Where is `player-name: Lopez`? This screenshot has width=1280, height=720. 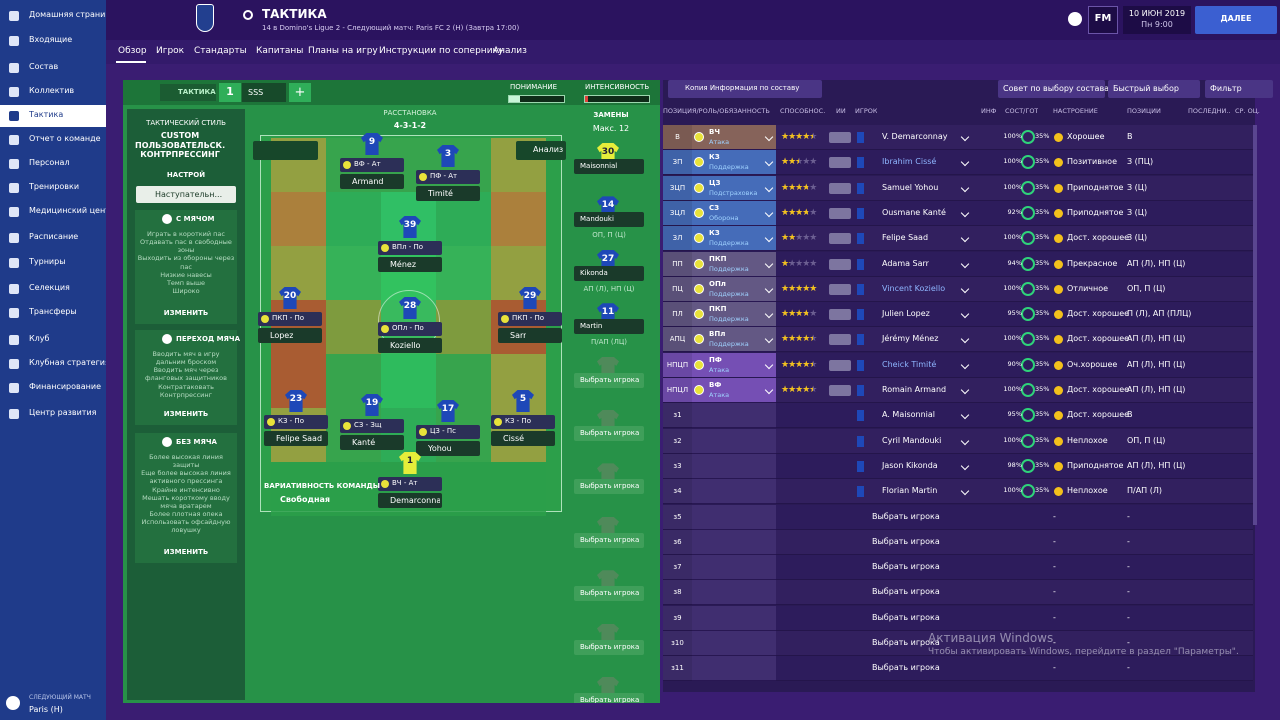
player-name: Lopez is located at coordinates (282, 335).